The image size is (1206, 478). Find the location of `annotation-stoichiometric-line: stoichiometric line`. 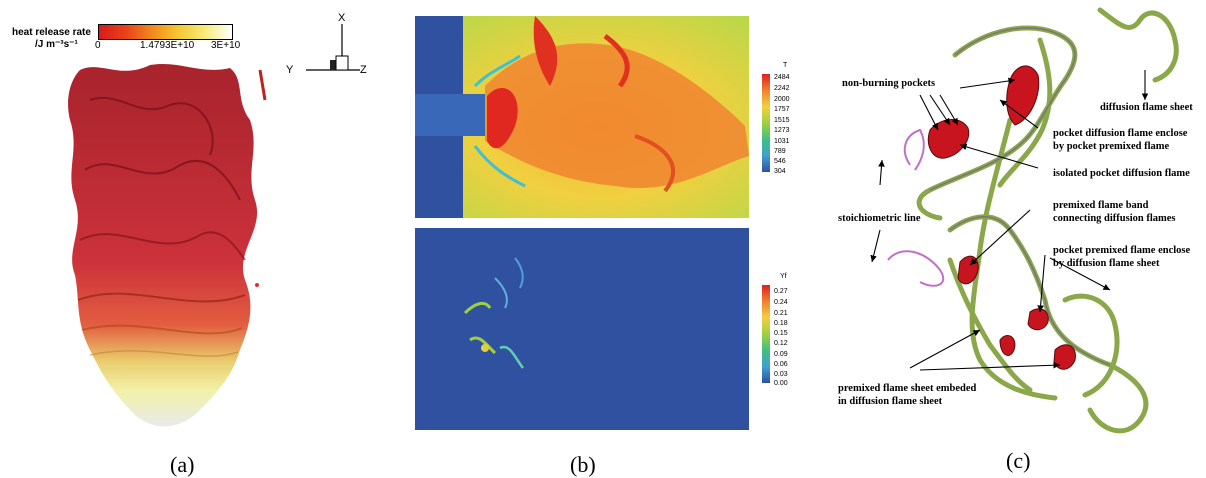

annotation-stoichiometric-line: stoichiometric line is located at coordinates (879, 218).